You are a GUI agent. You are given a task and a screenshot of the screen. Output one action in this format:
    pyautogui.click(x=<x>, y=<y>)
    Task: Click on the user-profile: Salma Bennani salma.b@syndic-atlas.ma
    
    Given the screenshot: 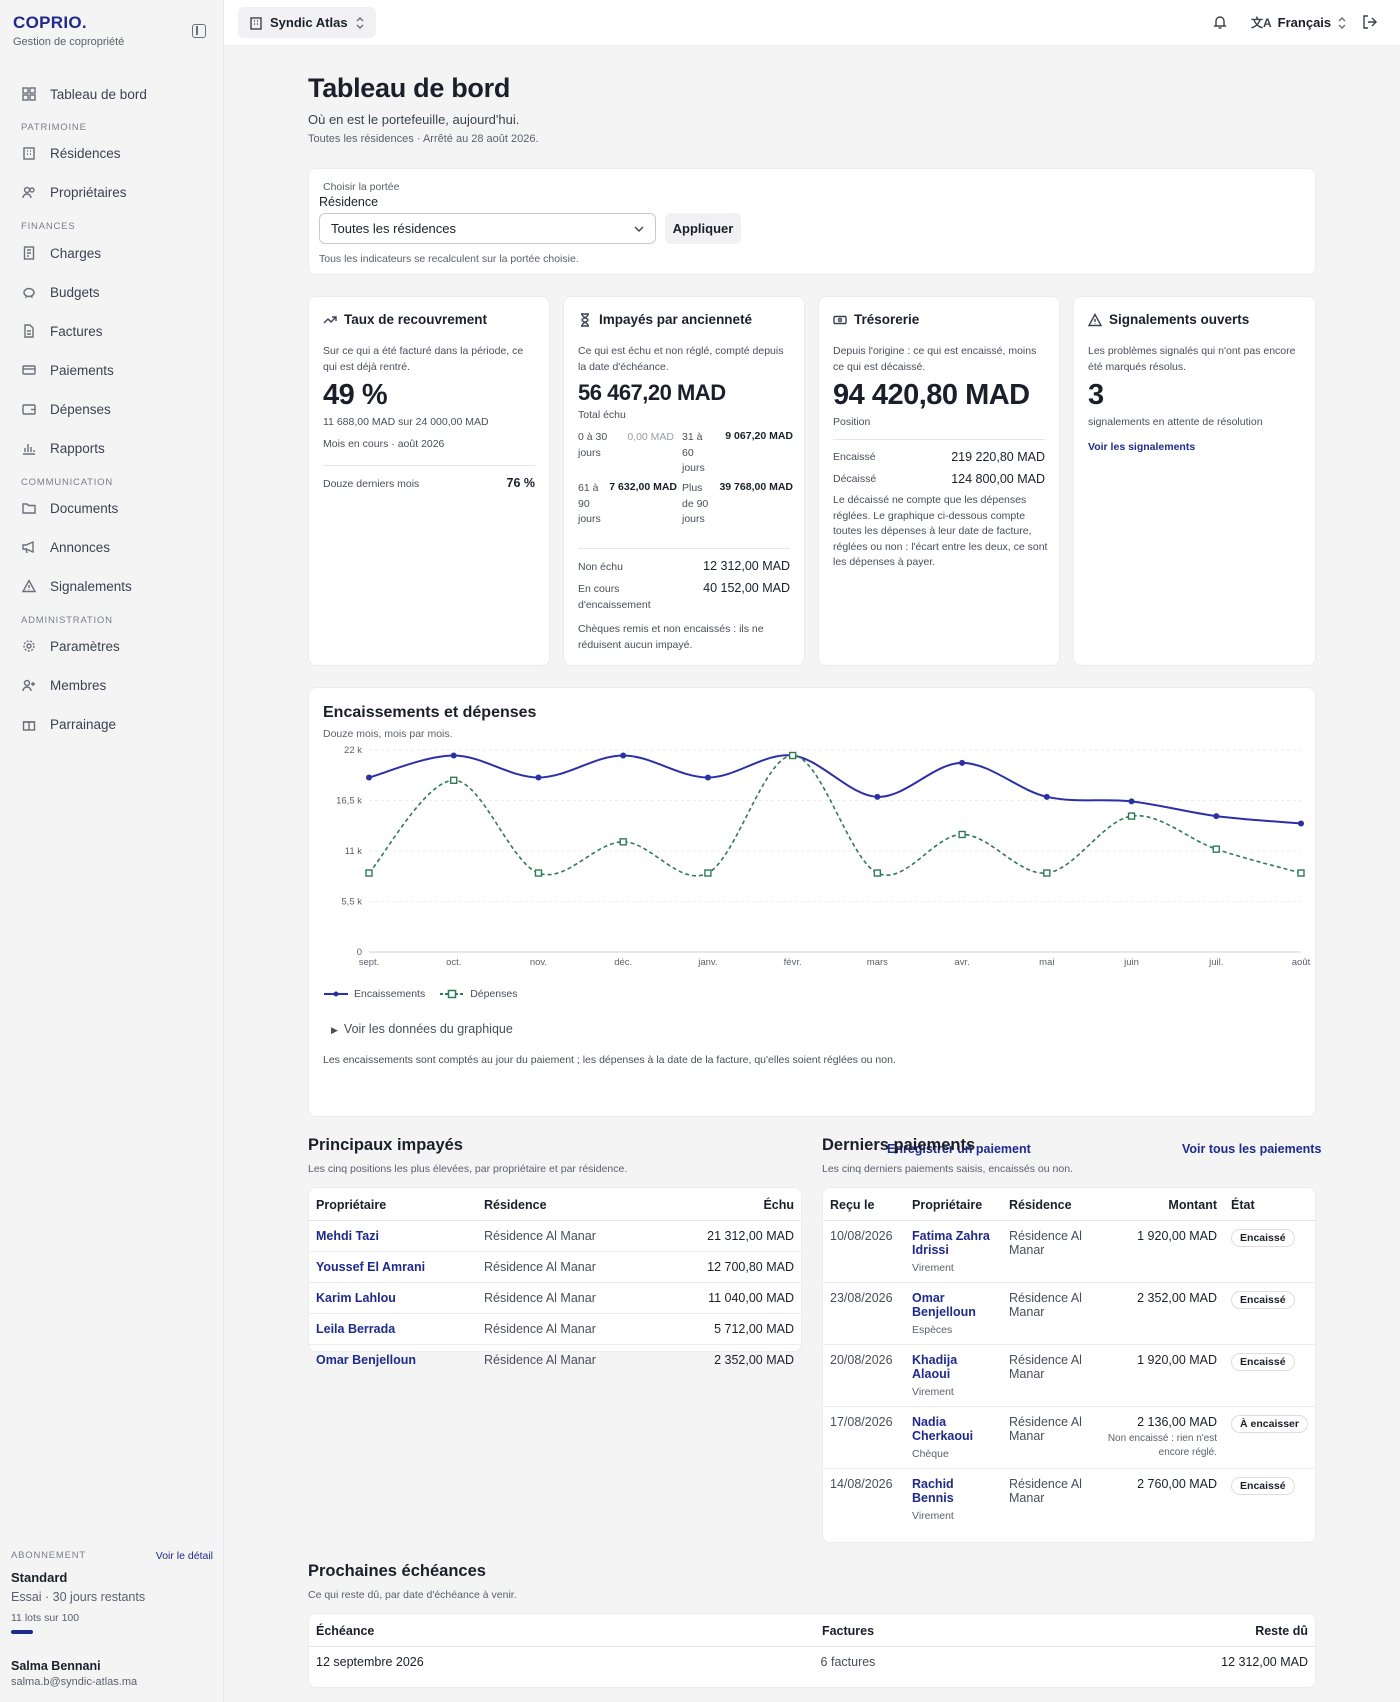 What is the action you would take?
    pyautogui.click(x=74, y=1673)
    